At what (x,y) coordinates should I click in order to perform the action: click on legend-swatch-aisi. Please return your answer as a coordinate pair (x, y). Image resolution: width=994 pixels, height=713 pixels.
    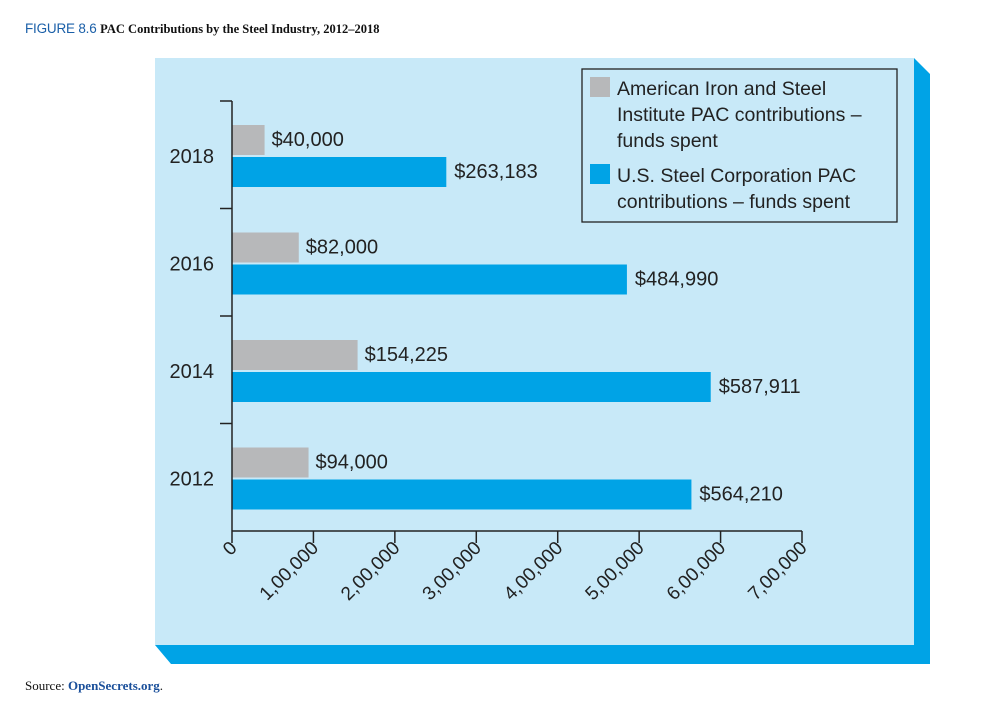
    Looking at the image, I should click on (600, 87).